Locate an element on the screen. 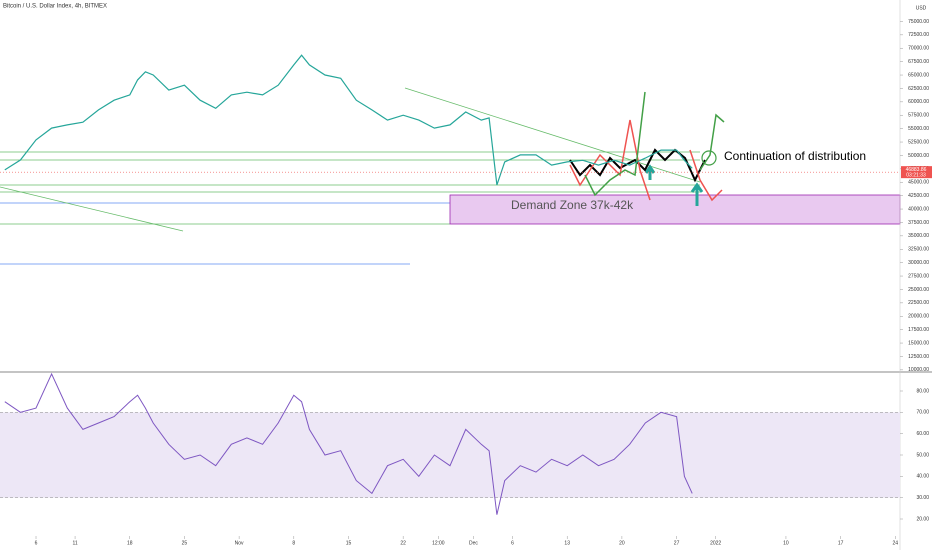 This screenshot has height=550, width=932. y-tick-label: 35000.00 is located at coordinates (918, 236).